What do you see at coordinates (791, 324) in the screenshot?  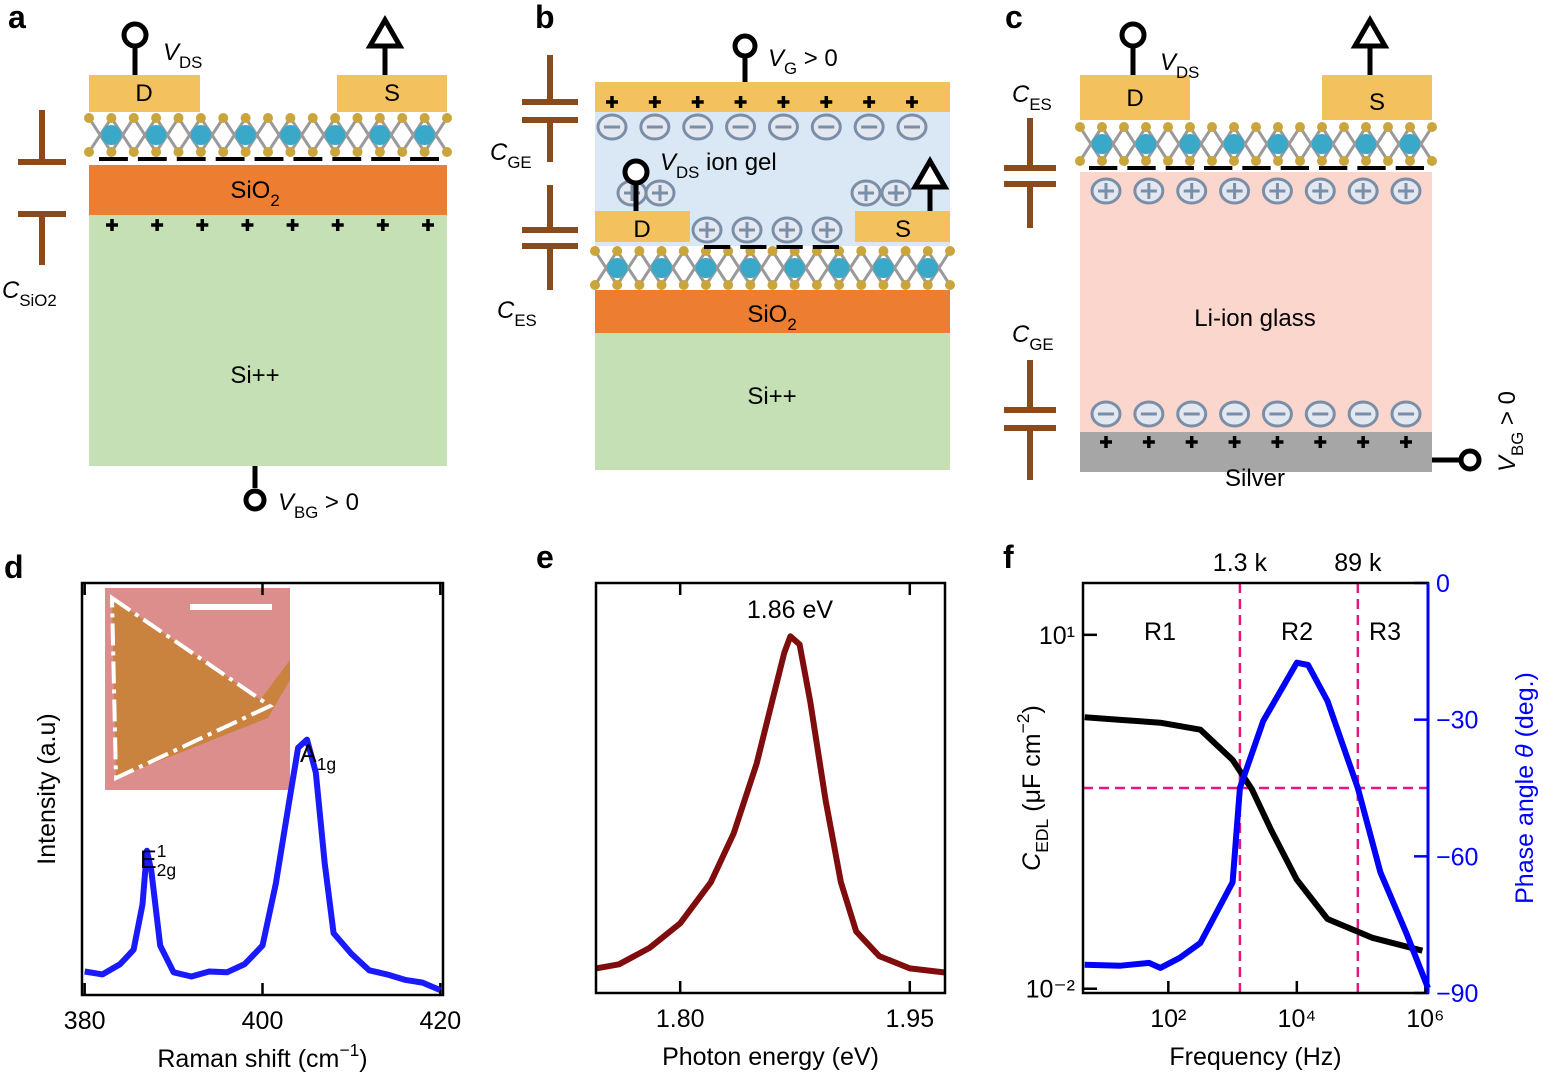 I see `text-part: 2` at bounding box center [791, 324].